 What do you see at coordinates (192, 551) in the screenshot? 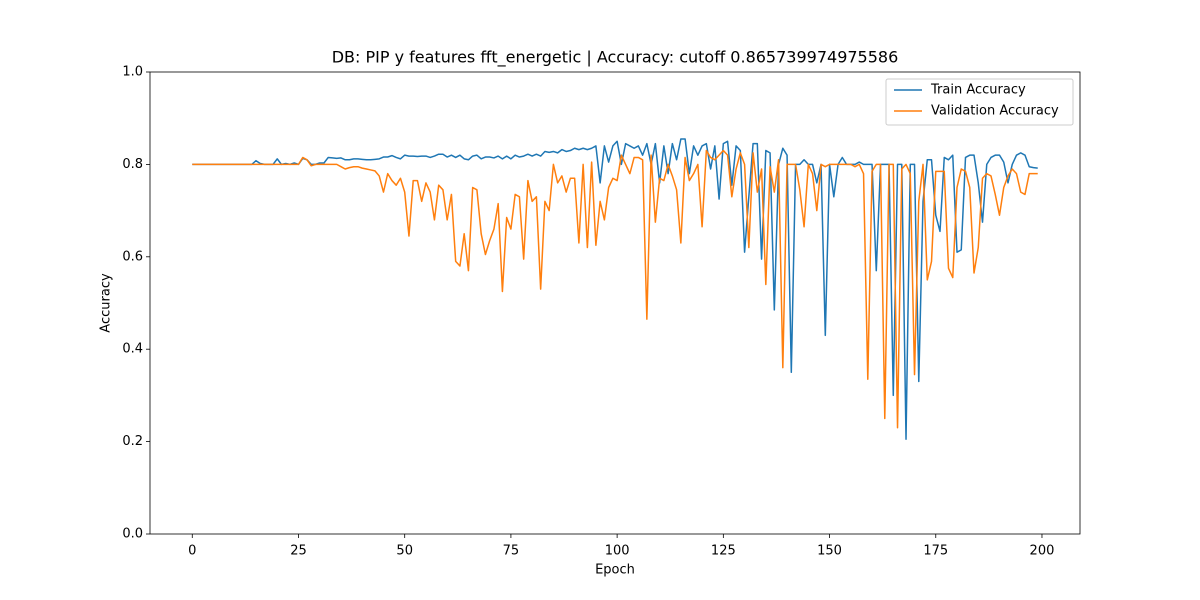
I see `x-tick-label: 0` at bounding box center [192, 551].